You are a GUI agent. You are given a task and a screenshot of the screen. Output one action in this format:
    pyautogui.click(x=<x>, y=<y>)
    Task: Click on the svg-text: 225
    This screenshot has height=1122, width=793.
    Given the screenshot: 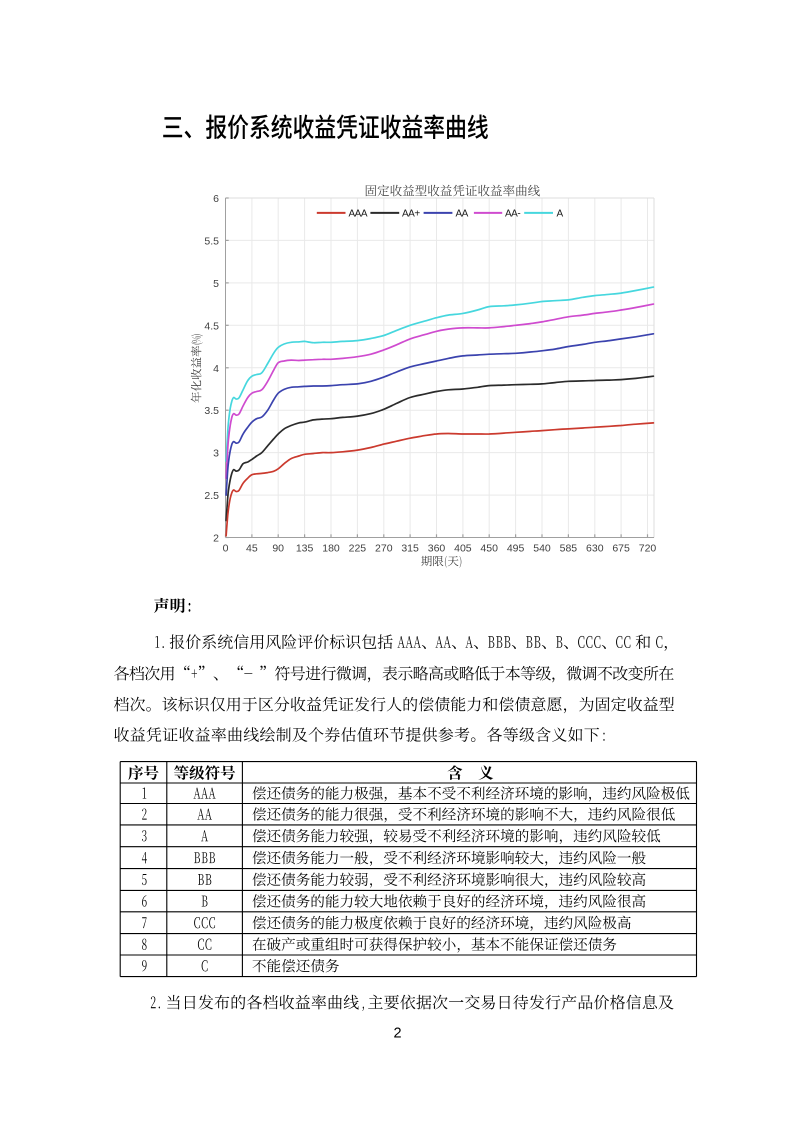 What is the action you would take?
    pyautogui.click(x=358, y=549)
    